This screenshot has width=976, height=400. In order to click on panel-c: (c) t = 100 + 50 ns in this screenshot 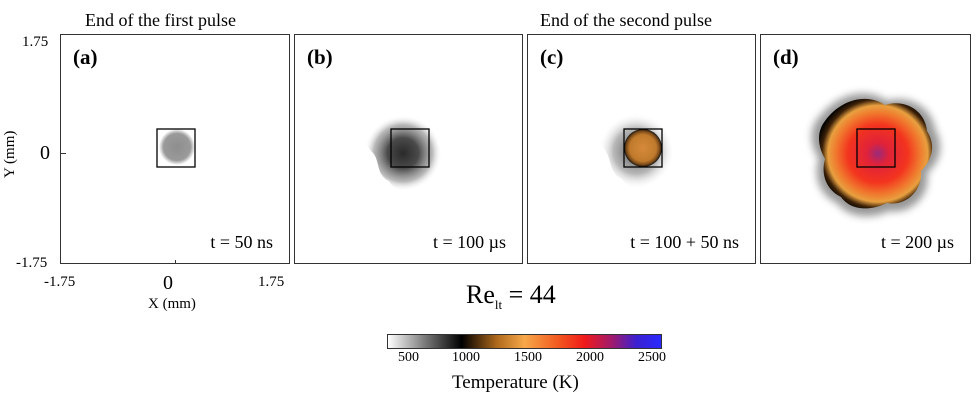, I will do `click(641, 149)`.